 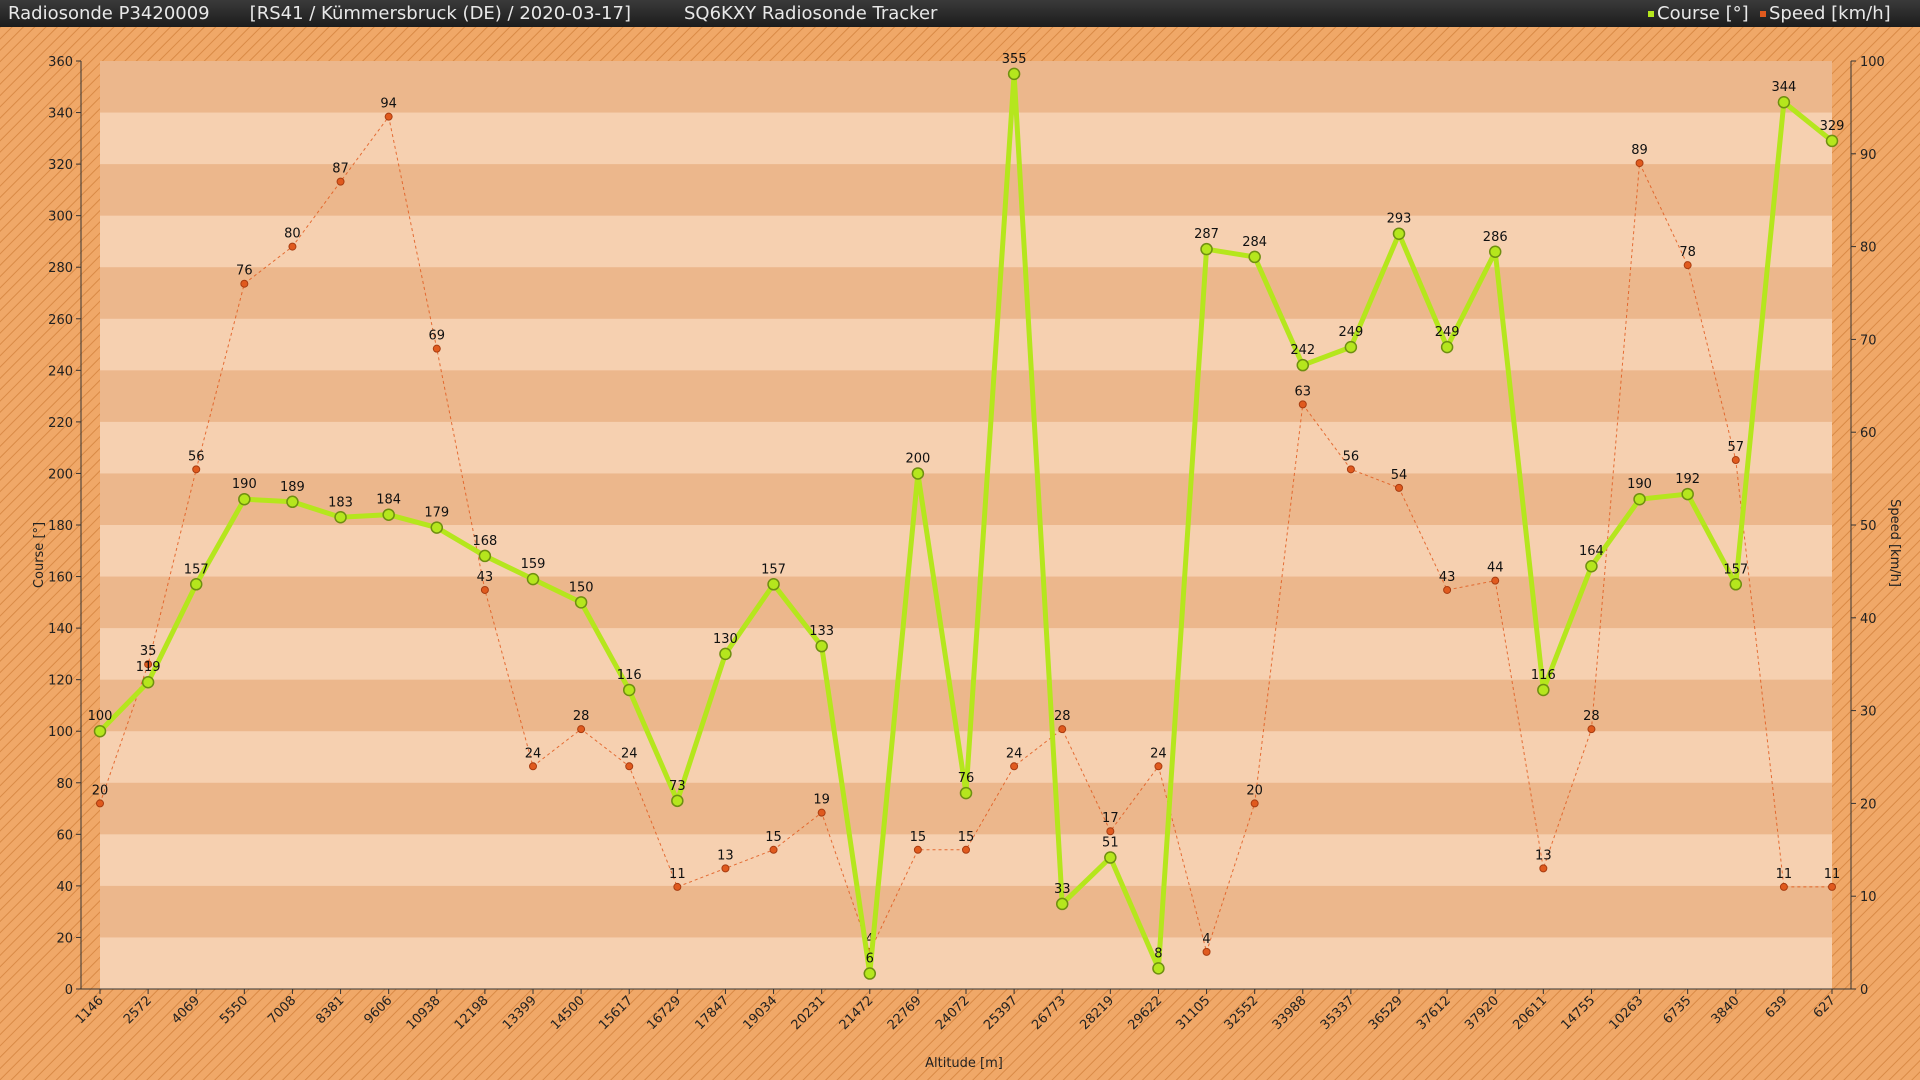 What do you see at coordinates (340, 169) in the screenshot?
I see `speed-data-label: 87` at bounding box center [340, 169].